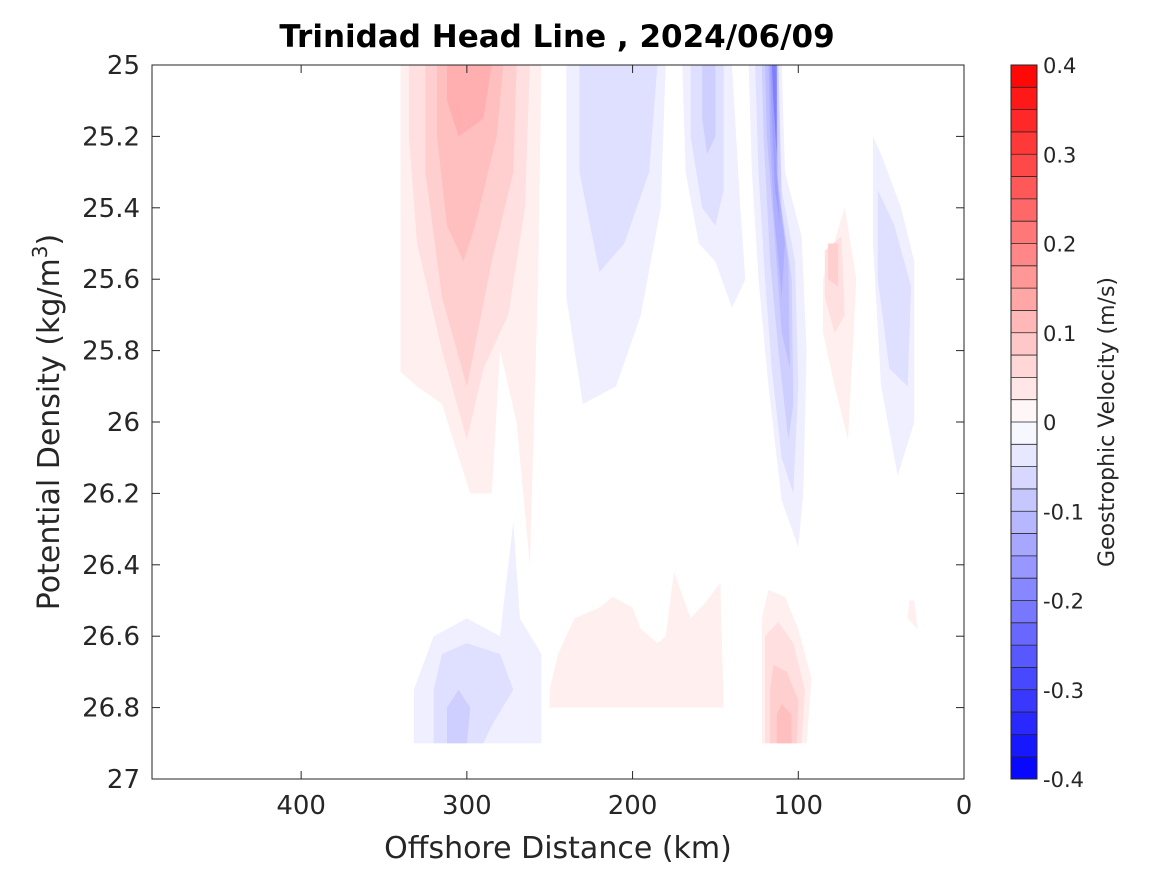  Describe the element at coordinates (111, 709) in the screenshot. I see `y-tick-label: 26.8` at that location.